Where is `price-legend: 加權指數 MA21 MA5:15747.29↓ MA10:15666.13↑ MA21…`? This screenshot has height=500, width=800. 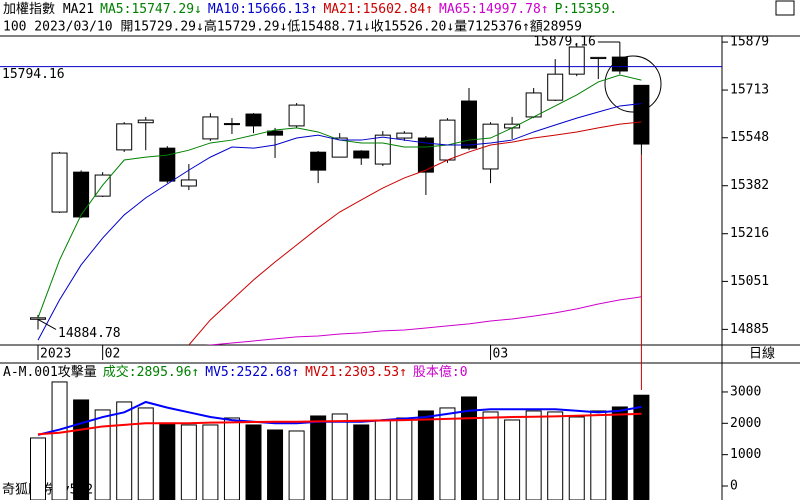 price-legend: 加權指數 MA21 MA5:15747.29↓ MA10:15666.13↑ MA21… is located at coordinates (310, 9).